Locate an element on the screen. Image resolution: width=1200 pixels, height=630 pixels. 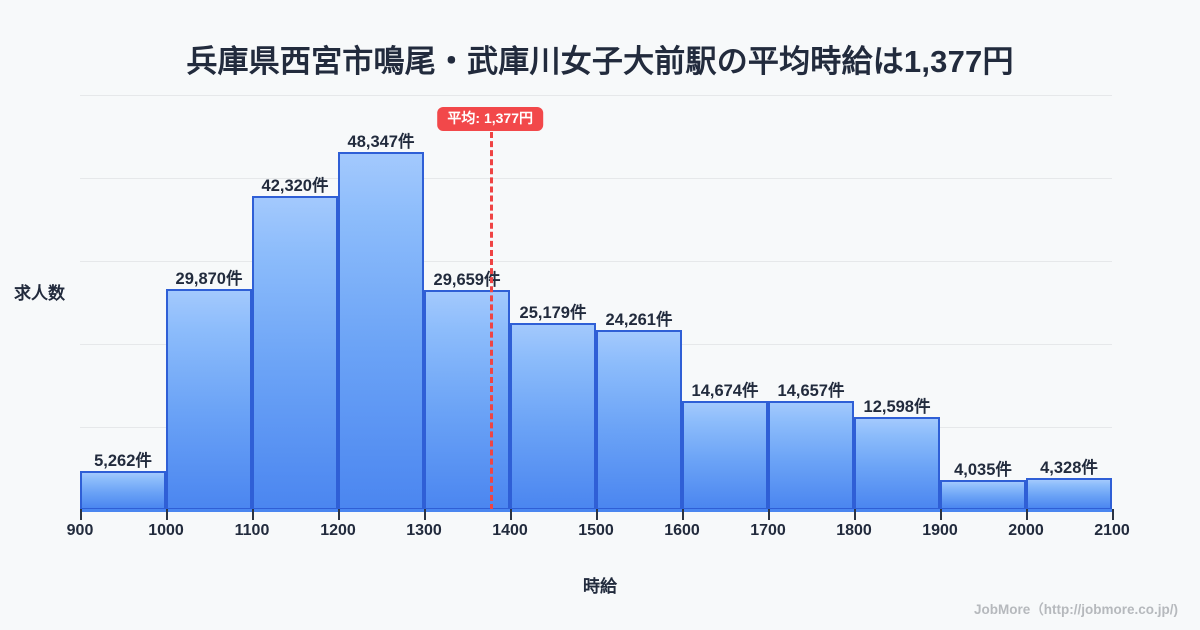
bar-value-label: 4,328件 is located at coordinates (1069, 467).